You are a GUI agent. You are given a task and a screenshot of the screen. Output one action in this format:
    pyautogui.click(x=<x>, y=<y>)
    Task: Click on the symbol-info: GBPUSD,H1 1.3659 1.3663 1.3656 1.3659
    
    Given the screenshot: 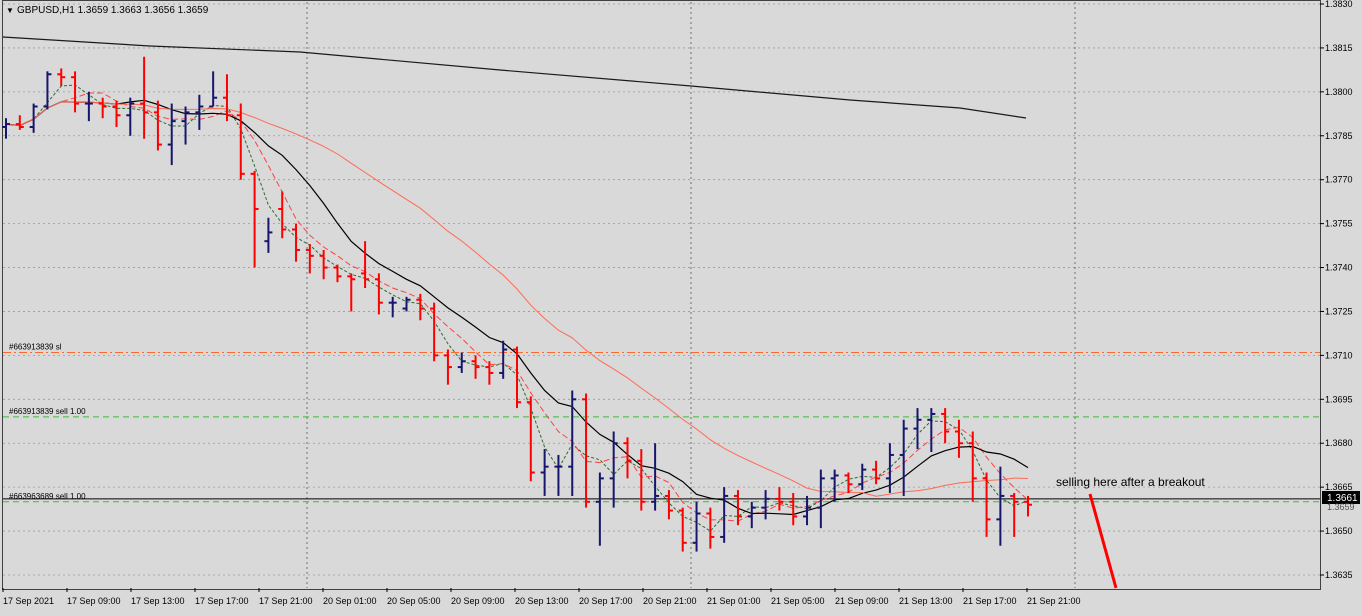 What is the action you would take?
    pyautogui.click(x=113, y=10)
    